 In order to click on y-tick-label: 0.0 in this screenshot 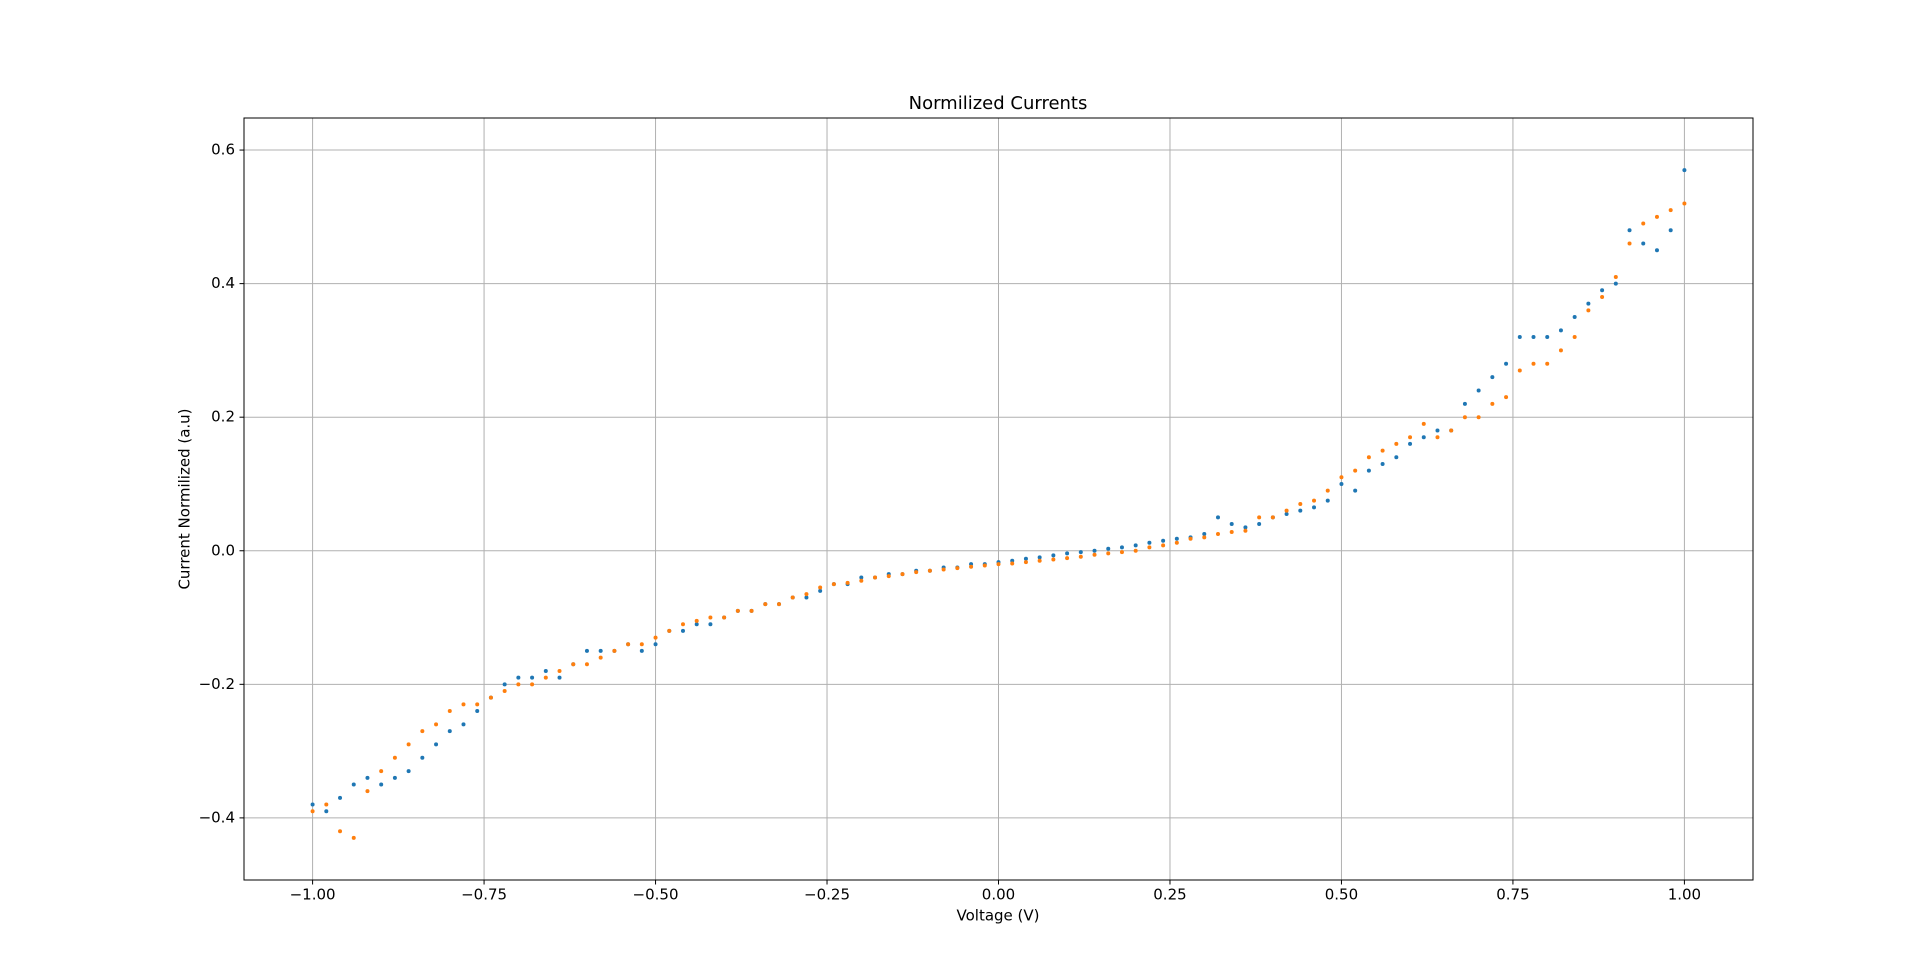, I will do `click(223, 550)`.